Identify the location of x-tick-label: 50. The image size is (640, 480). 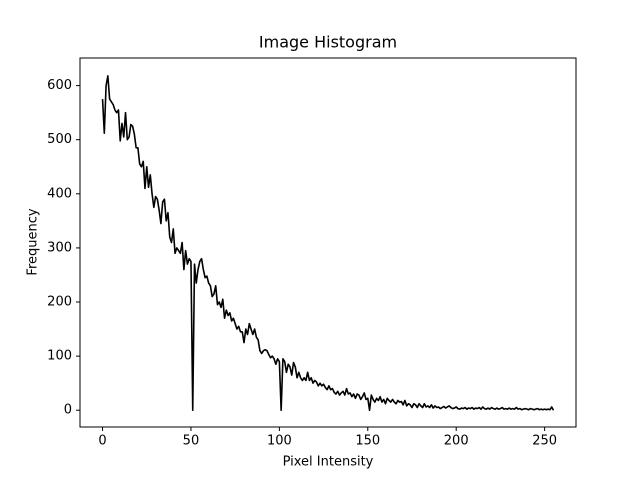
(191, 441).